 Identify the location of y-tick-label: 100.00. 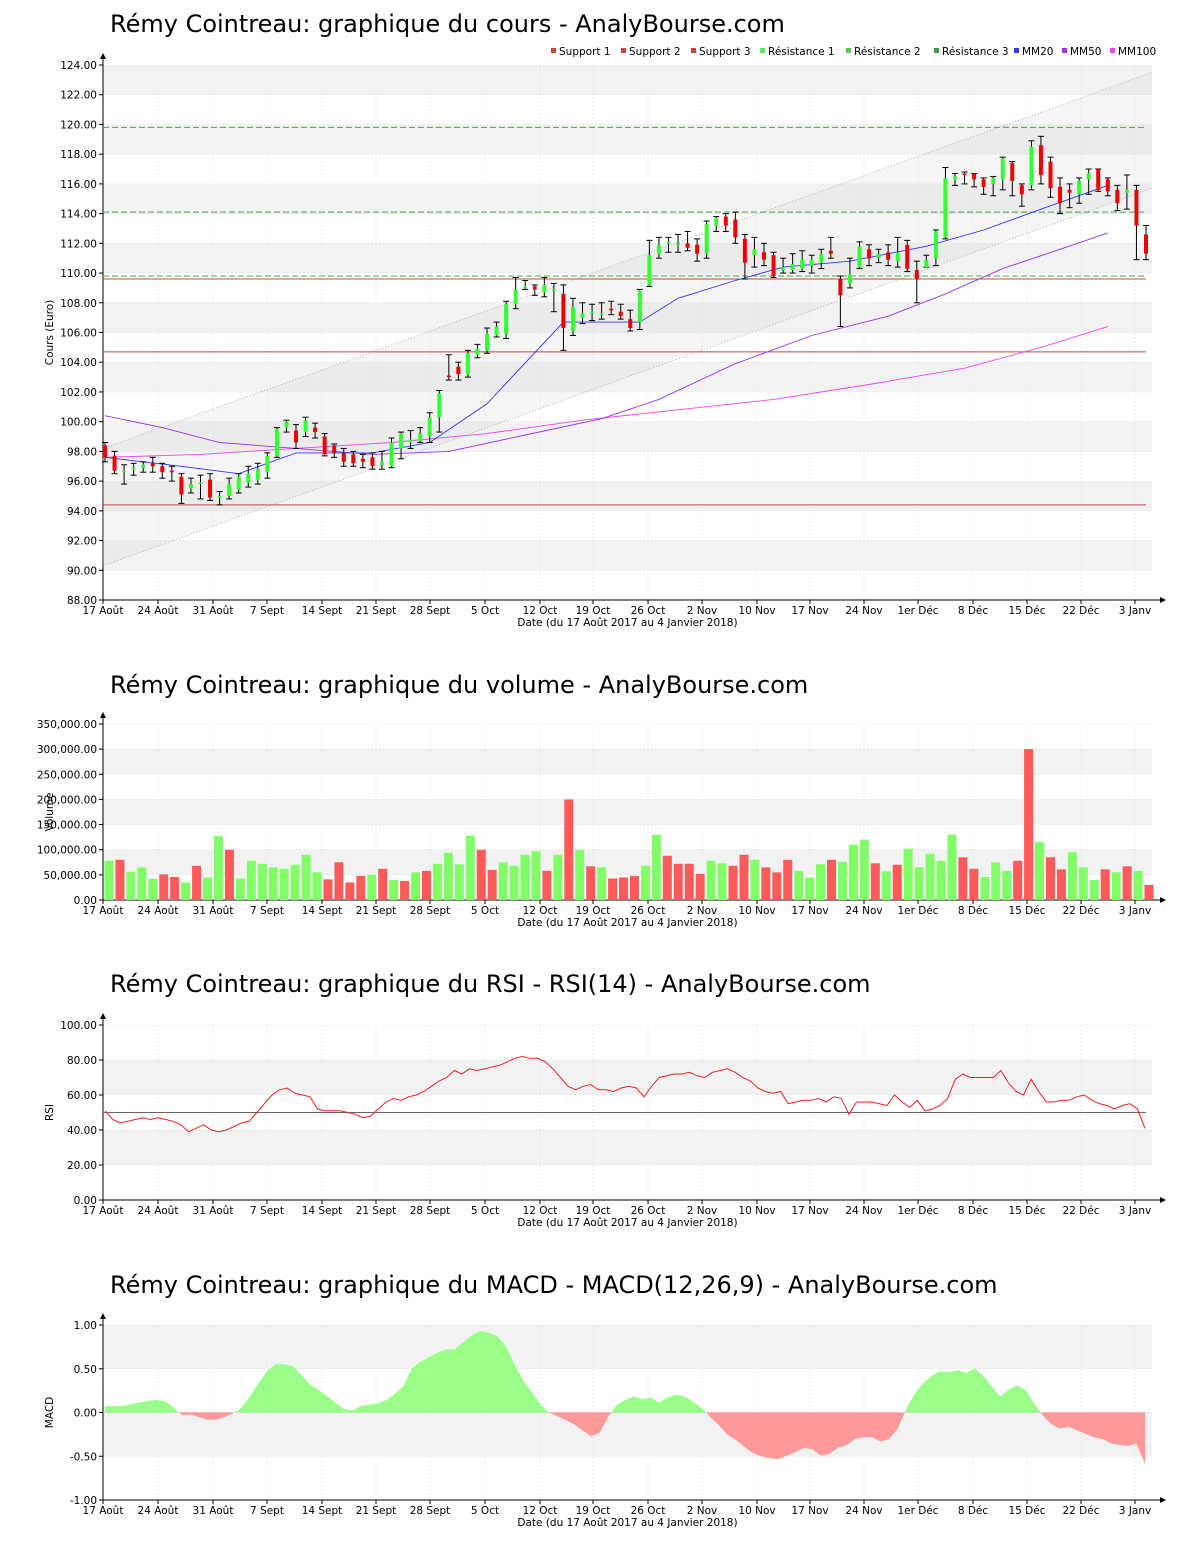
(78, 423).